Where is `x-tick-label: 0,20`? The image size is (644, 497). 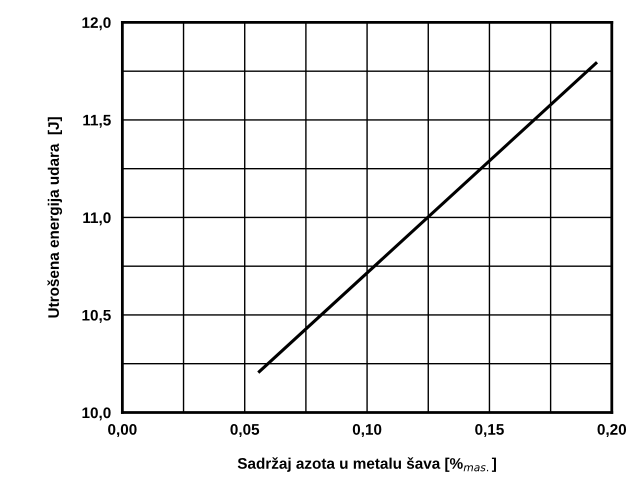 x-tick-label: 0,20 is located at coordinates (612, 431).